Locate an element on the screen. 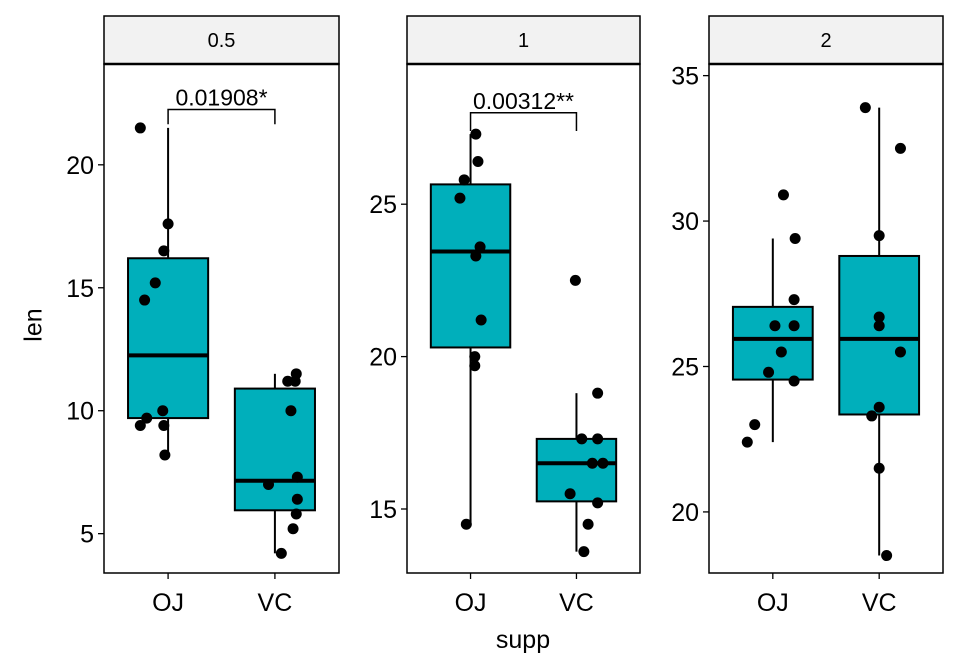  facet-strip-label: 1 is located at coordinates (523, 41).